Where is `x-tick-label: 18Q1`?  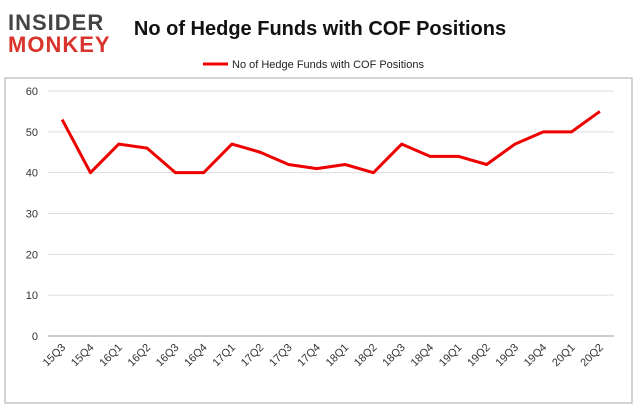
x-tick-label: 18Q1 is located at coordinates (338, 356).